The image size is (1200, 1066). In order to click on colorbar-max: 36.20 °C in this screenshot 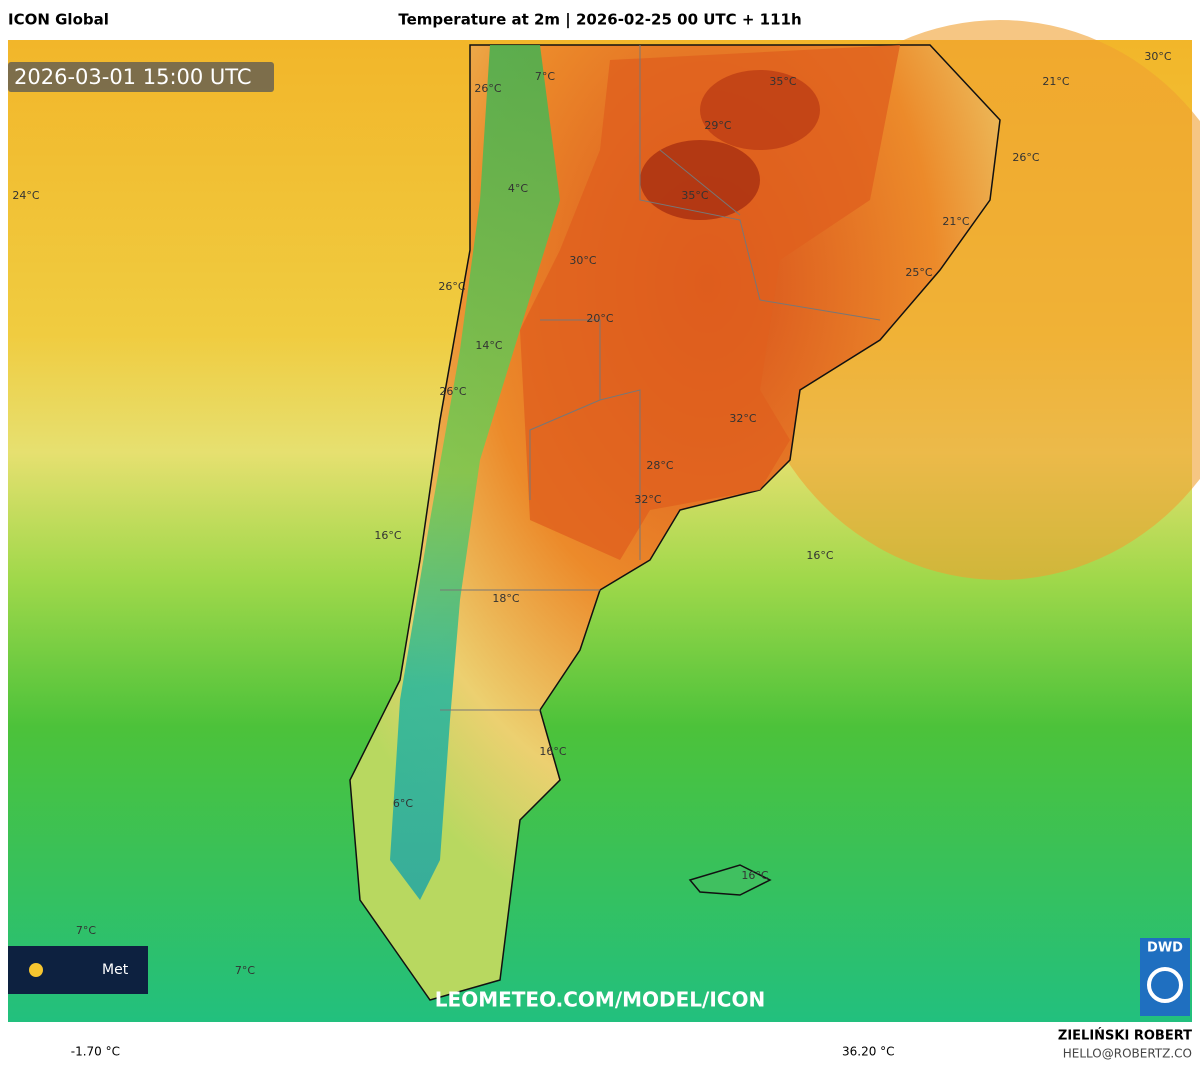, I will do `click(868, 1052)`.